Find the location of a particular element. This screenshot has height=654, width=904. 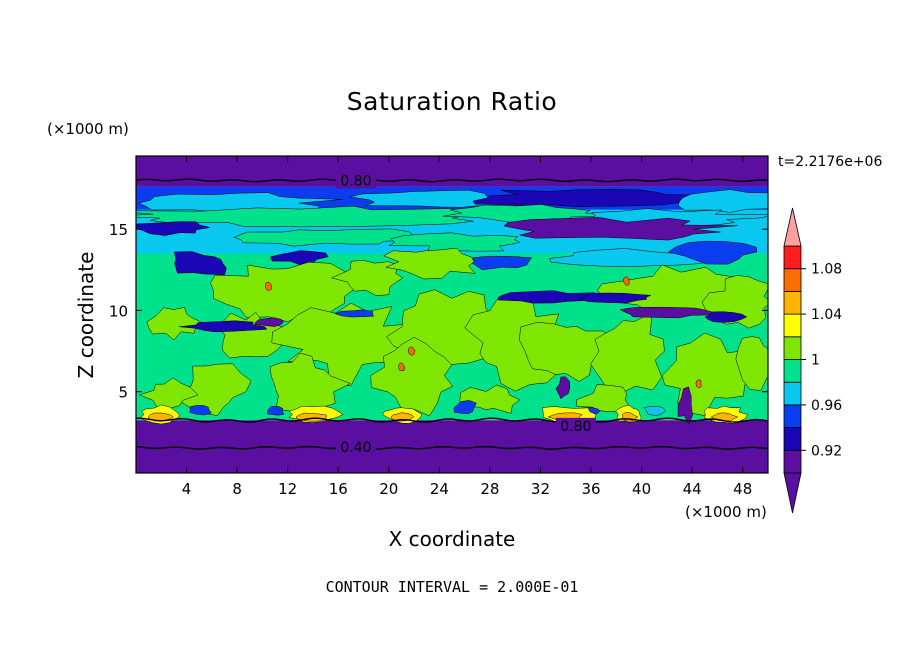

contour-label: 0.40 is located at coordinates (355, 448).